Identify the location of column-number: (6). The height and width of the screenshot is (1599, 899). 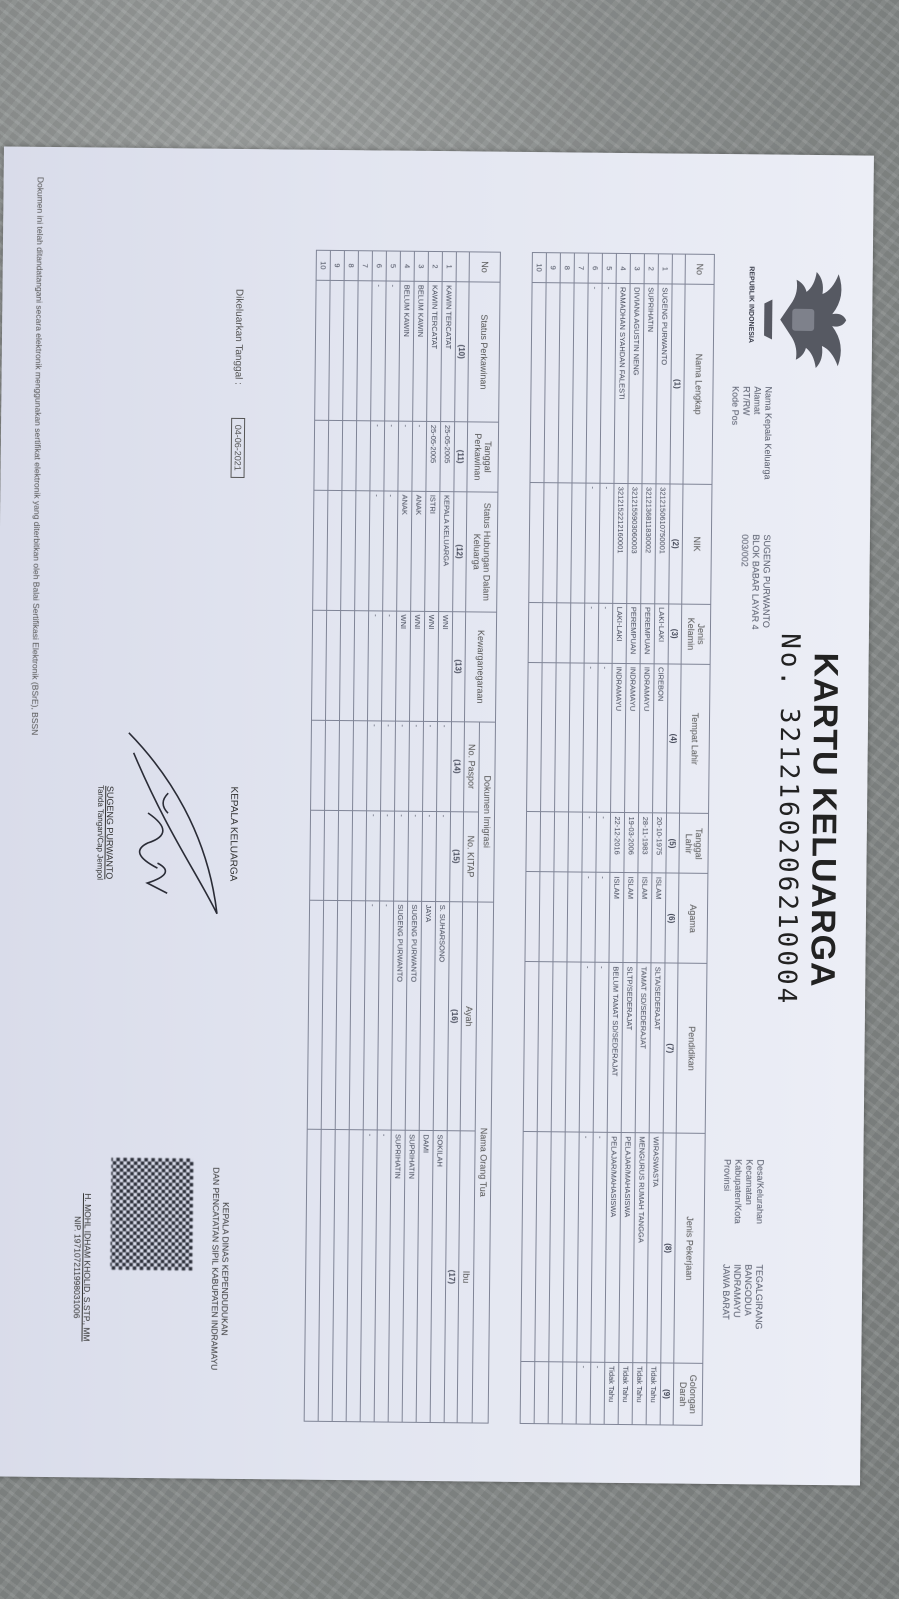
(671, 918).